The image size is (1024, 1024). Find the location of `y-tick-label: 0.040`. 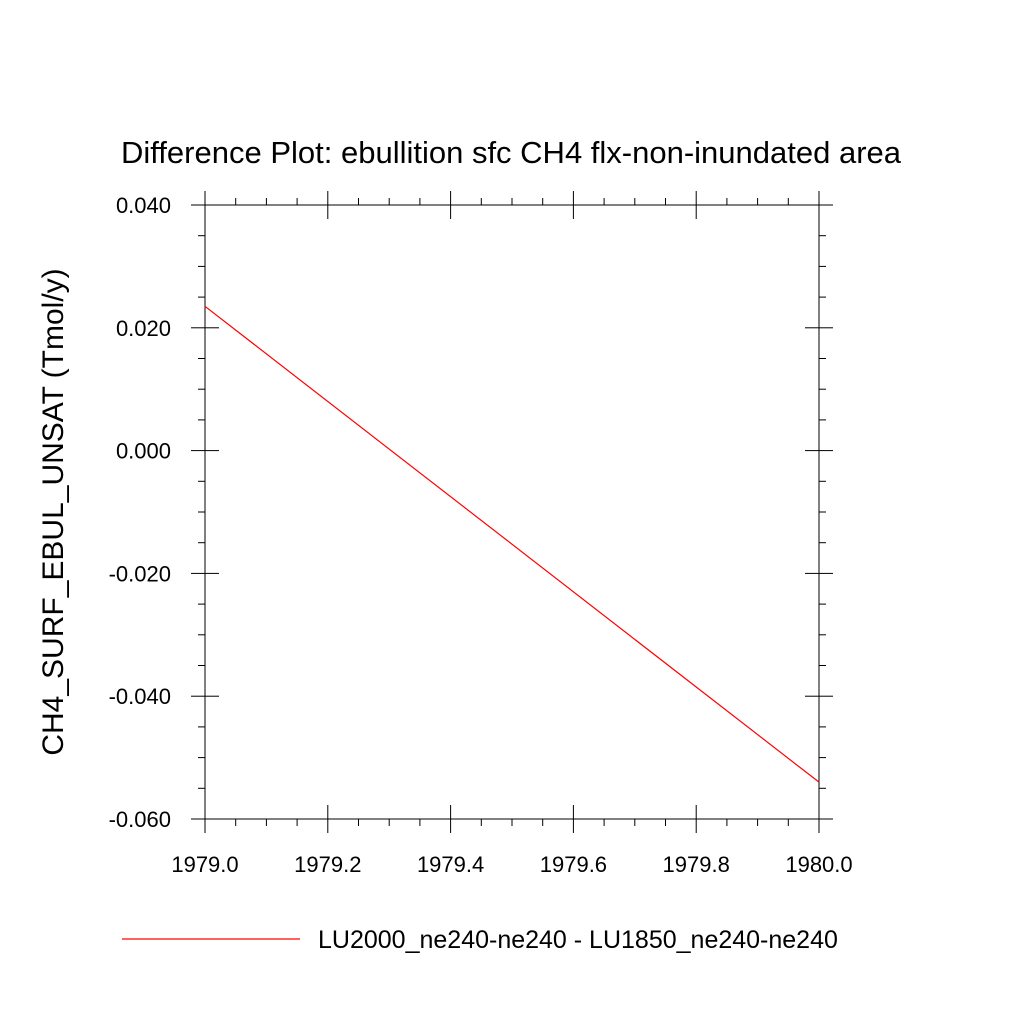

y-tick-label: 0.040 is located at coordinates (143, 205).